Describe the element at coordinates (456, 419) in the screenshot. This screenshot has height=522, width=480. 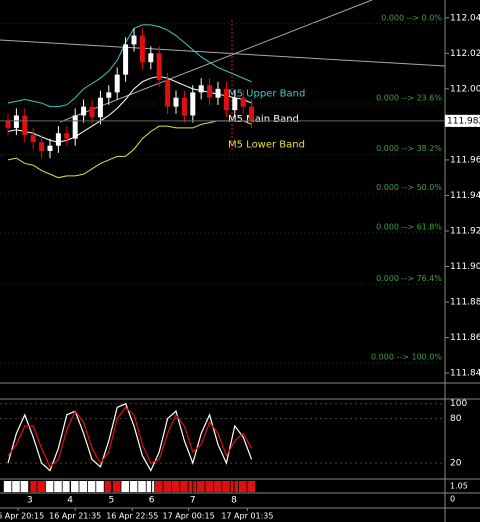
I see `y-tick-label: 80` at that location.